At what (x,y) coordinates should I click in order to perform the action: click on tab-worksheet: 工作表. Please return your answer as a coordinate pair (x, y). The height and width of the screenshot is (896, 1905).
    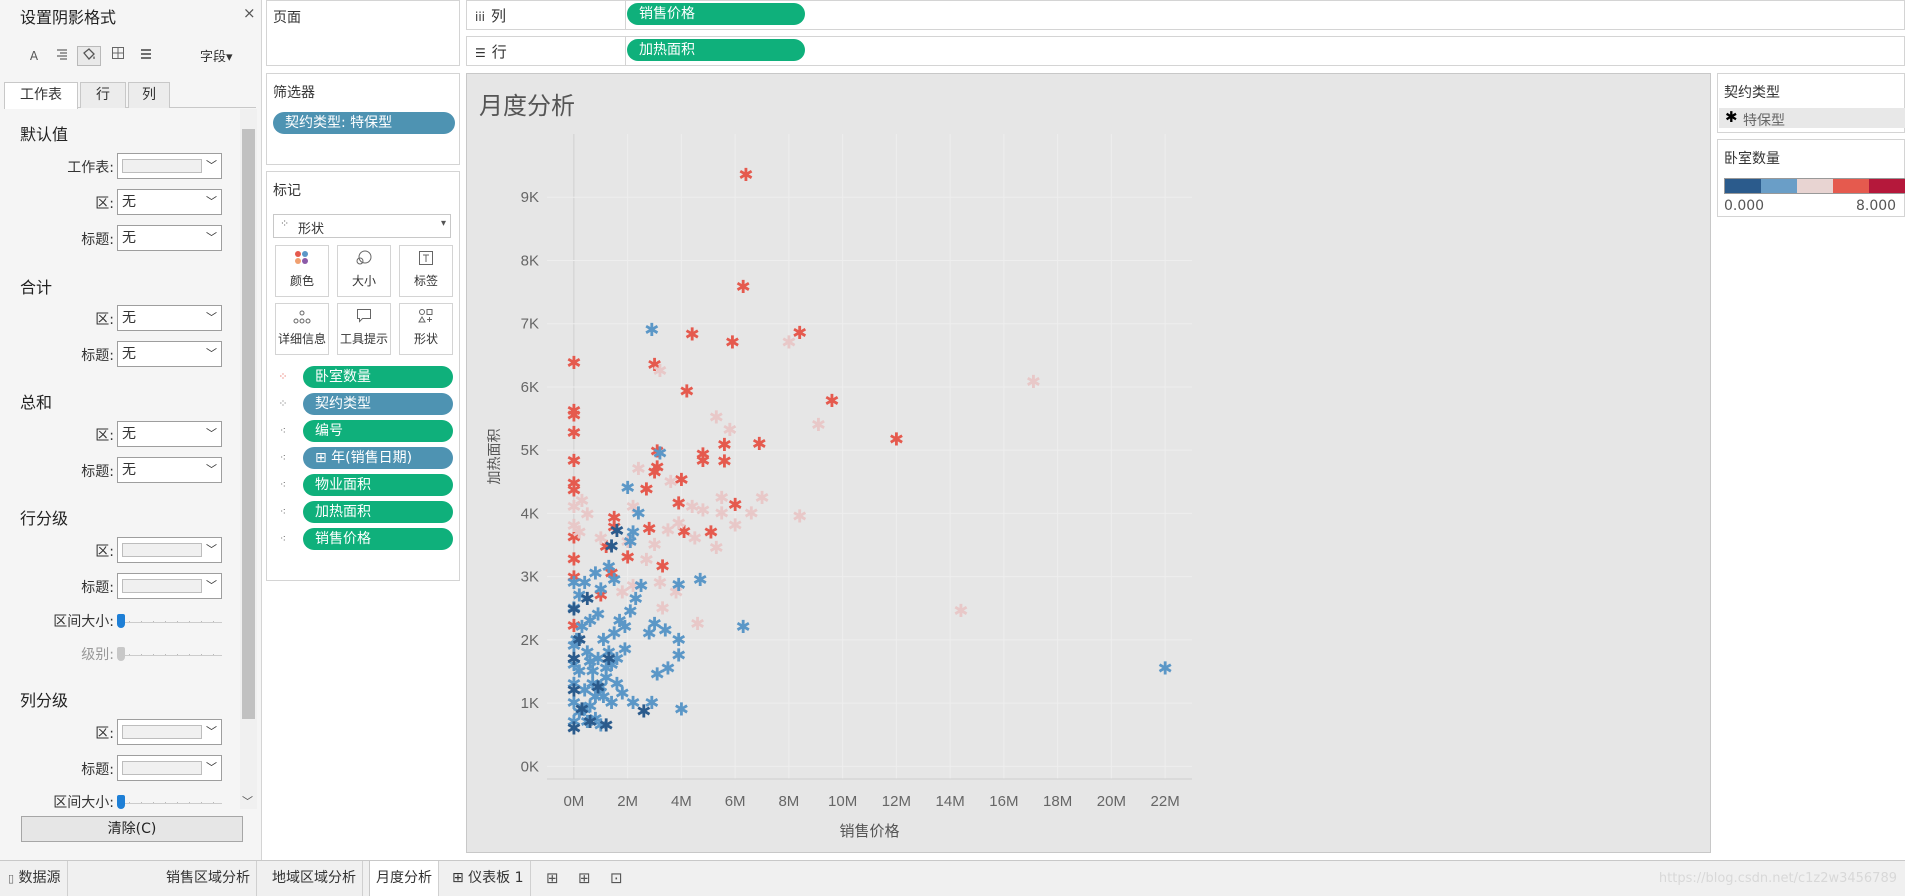
    Looking at the image, I should click on (41, 95).